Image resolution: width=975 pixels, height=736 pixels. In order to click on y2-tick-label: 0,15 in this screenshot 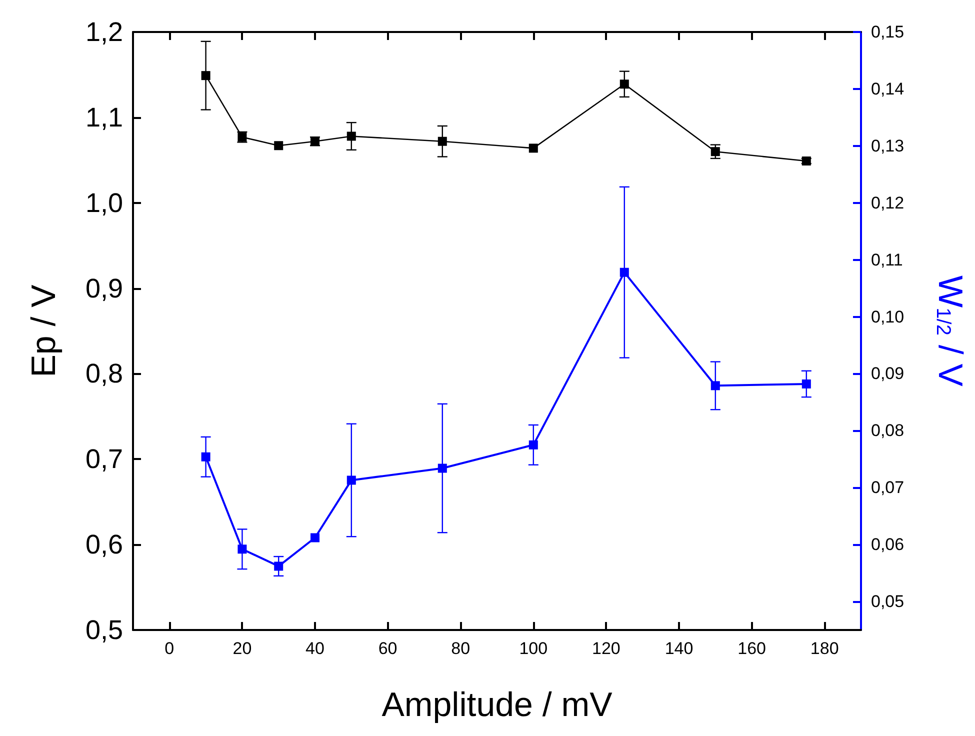, I will do `click(887, 32)`.